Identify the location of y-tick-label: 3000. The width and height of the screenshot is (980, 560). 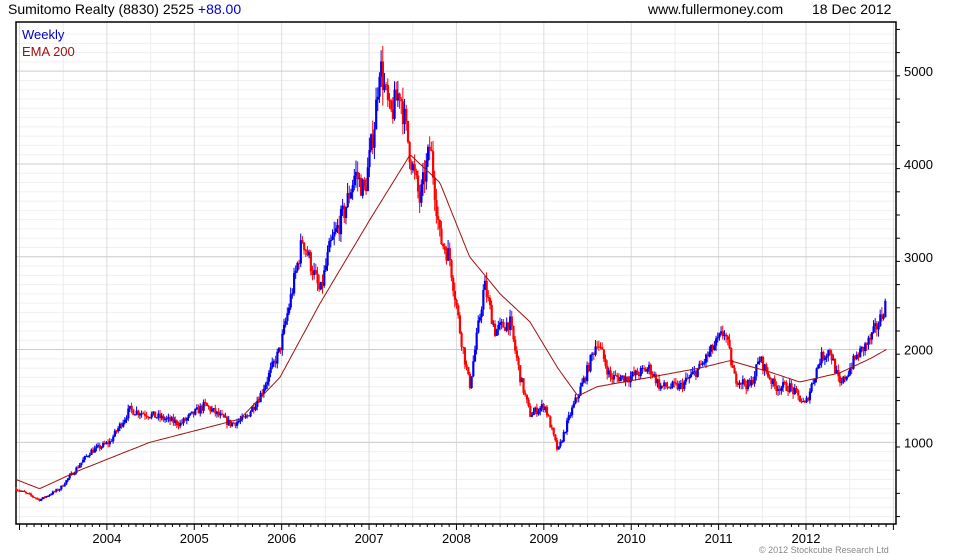
(918, 257).